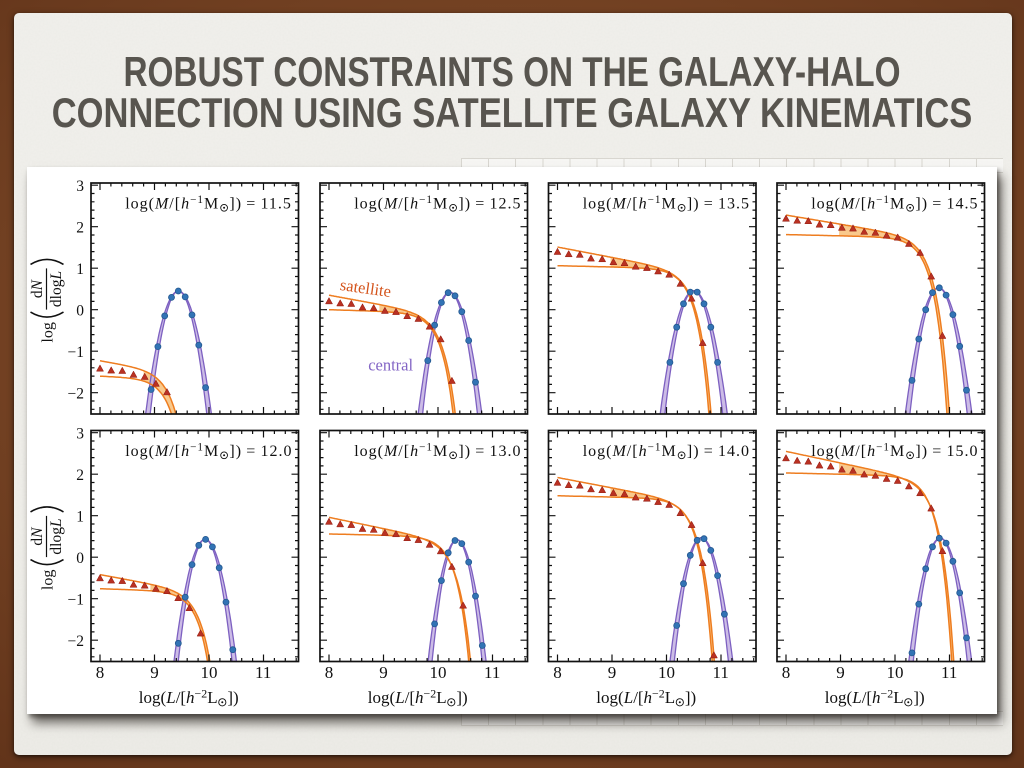 The width and height of the screenshot is (1024, 768). I want to click on svg-text: 11.5, so click(276, 204).